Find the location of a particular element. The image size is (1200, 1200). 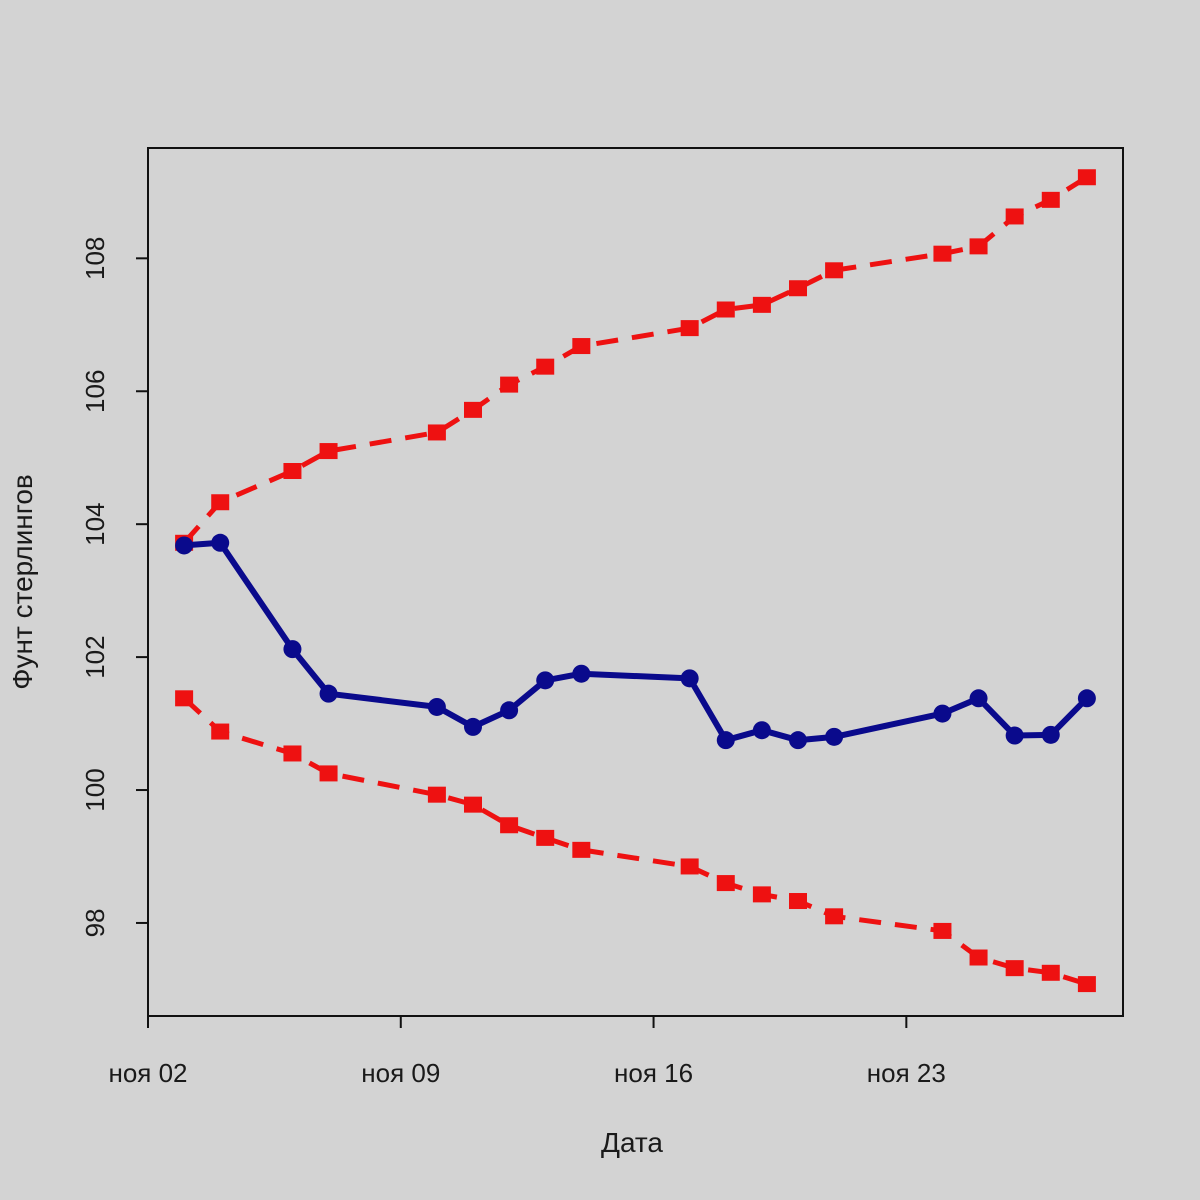

x-tick-label: ноя 02 is located at coordinates (147, 1073).